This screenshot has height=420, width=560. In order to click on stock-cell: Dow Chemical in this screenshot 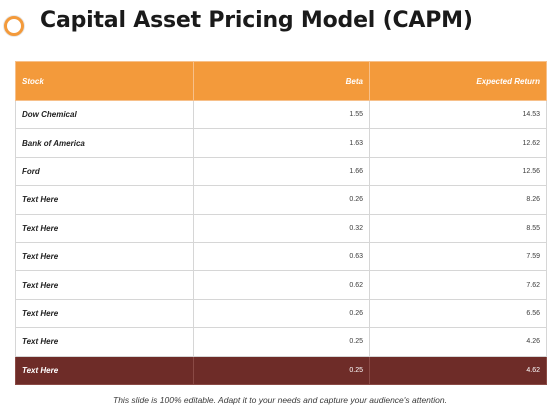, I will do `click(104, 114)`.